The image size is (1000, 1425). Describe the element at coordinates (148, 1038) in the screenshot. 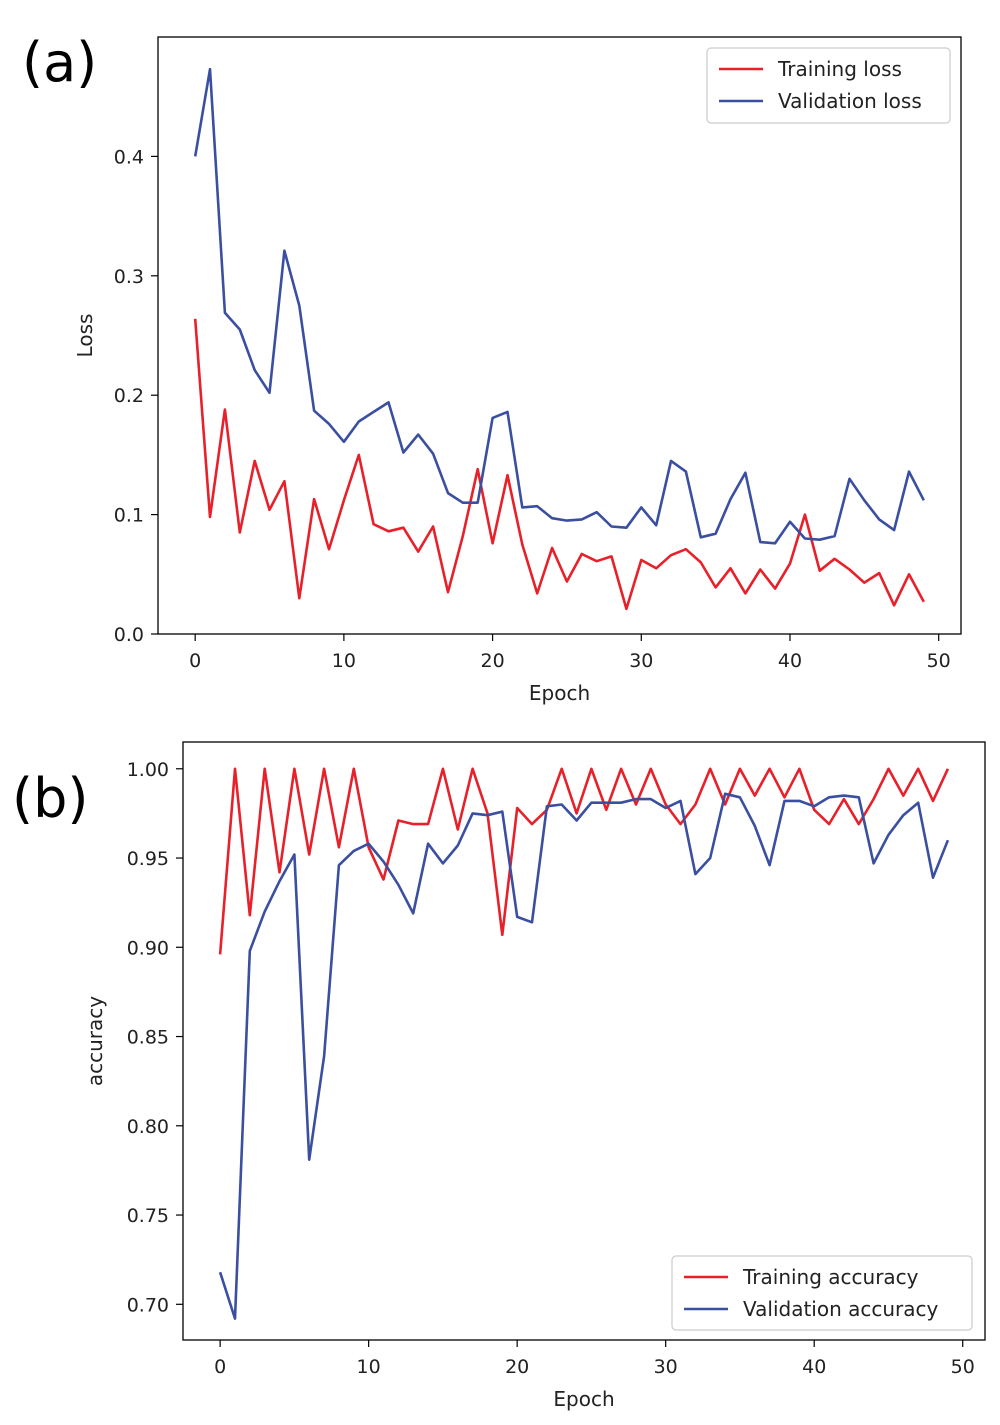

I see `y-tick-label: 0.85` at that location.